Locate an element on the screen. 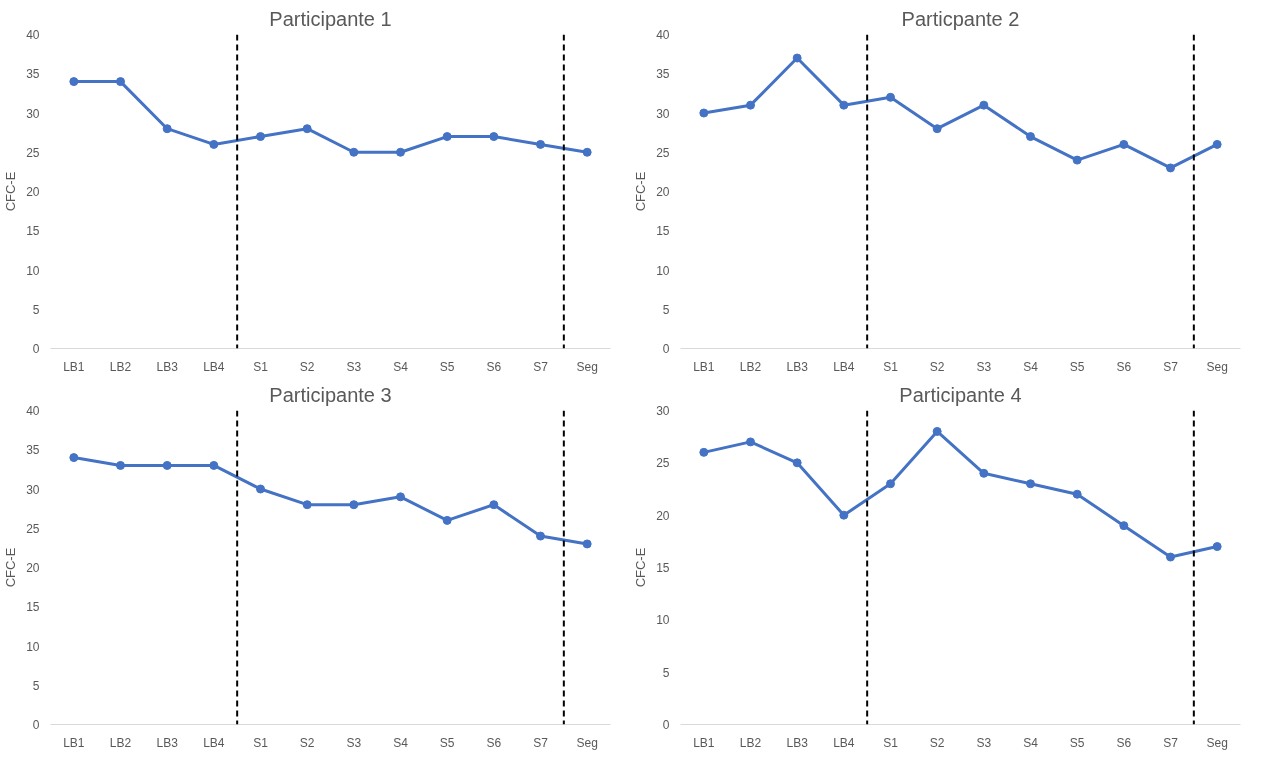 The width and height of the screenshot is (1264, 757). chart-title: Participante 3 is located at coordinates (330, 394).